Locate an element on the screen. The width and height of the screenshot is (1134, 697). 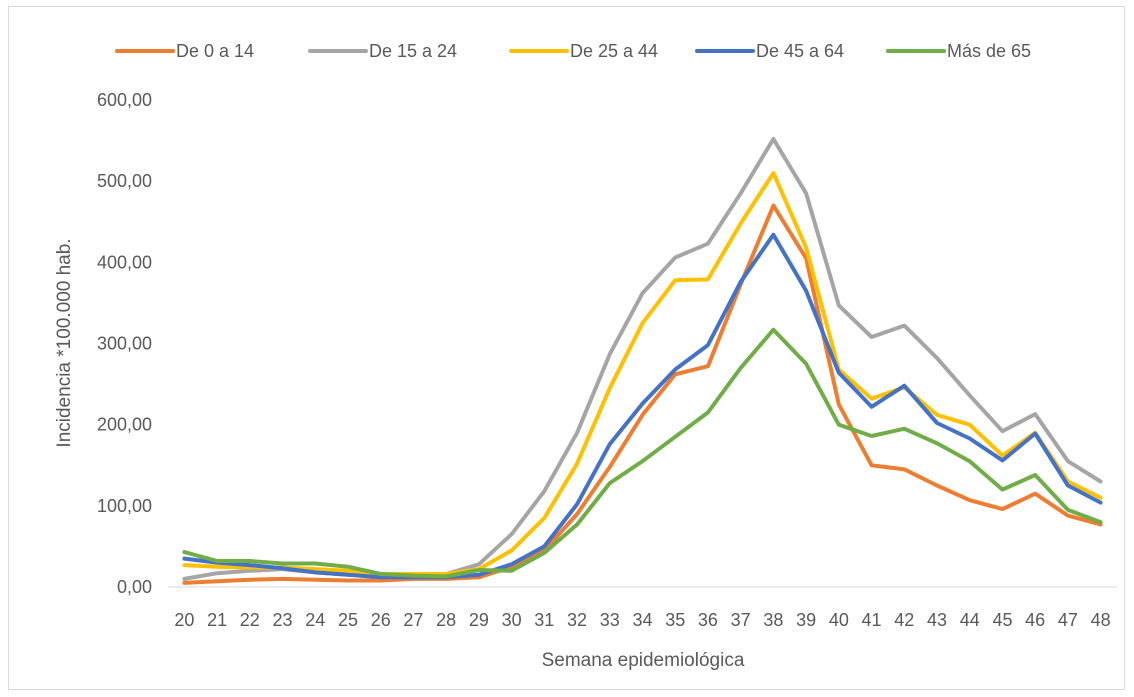
x-tick-label: 38 is located at coordinates (773, 620).